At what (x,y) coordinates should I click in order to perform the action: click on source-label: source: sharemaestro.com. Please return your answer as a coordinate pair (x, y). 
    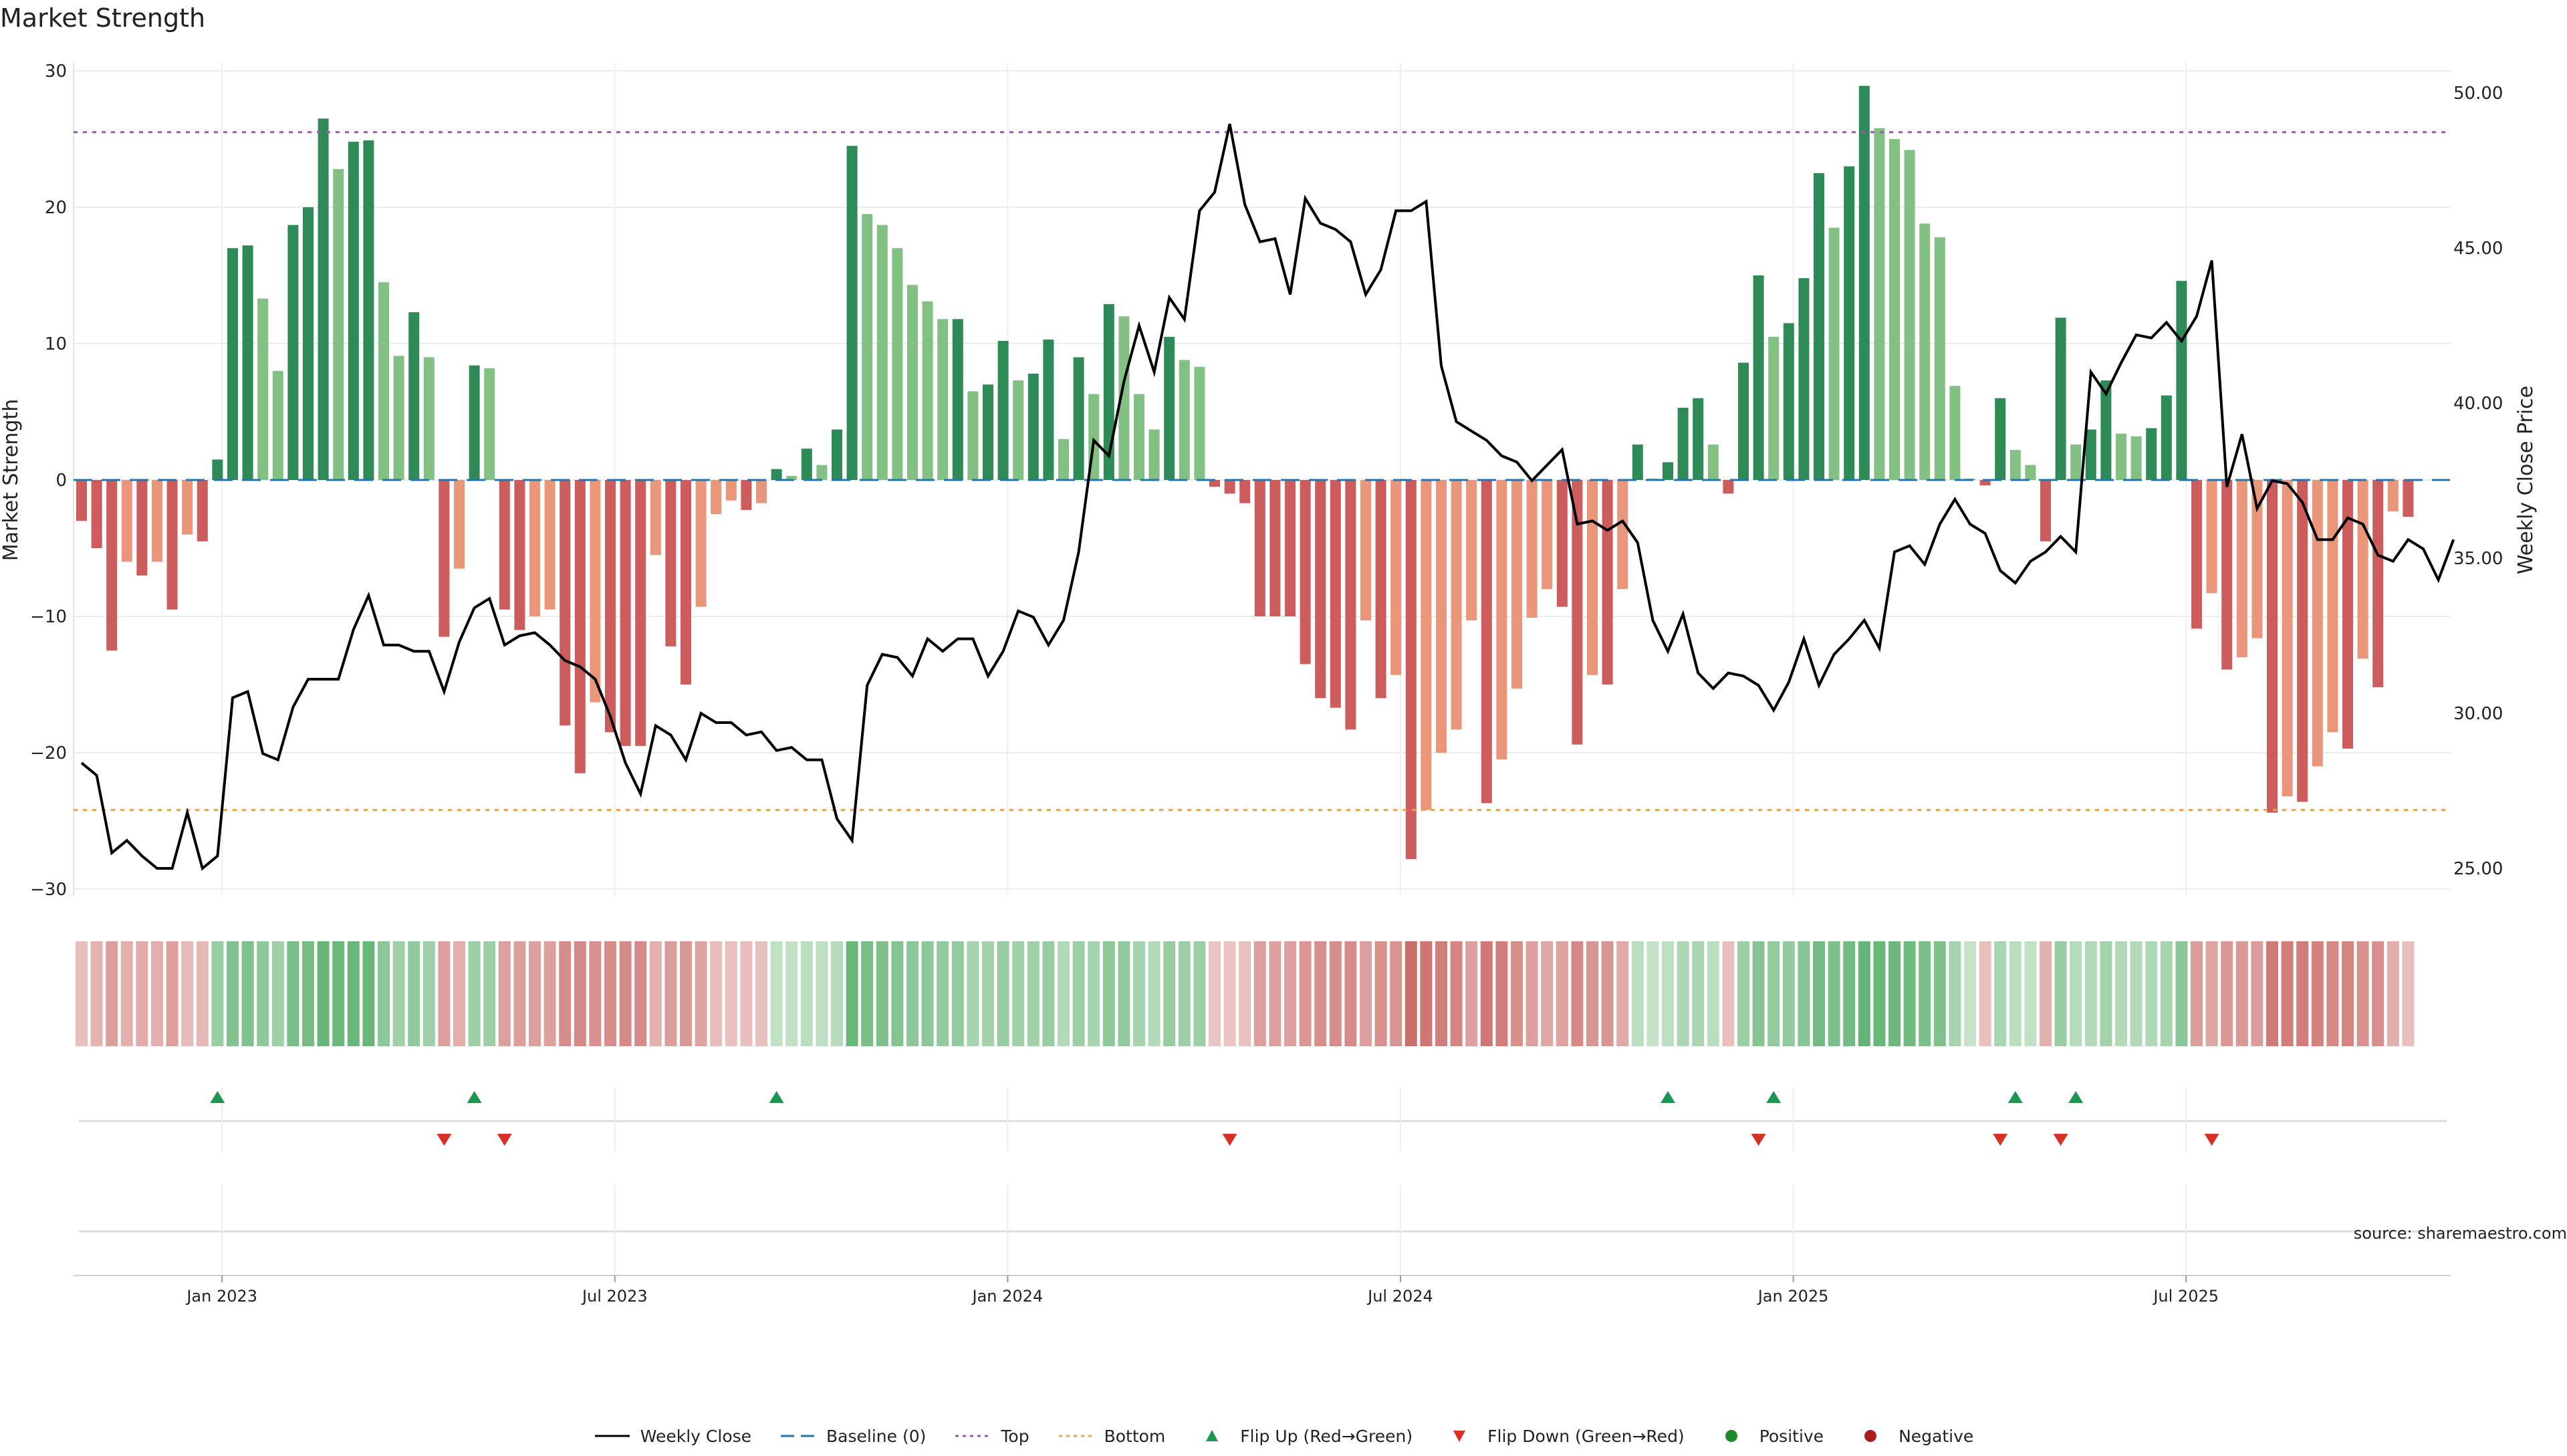
    Looking at the image, I should click on (2460, 1233).